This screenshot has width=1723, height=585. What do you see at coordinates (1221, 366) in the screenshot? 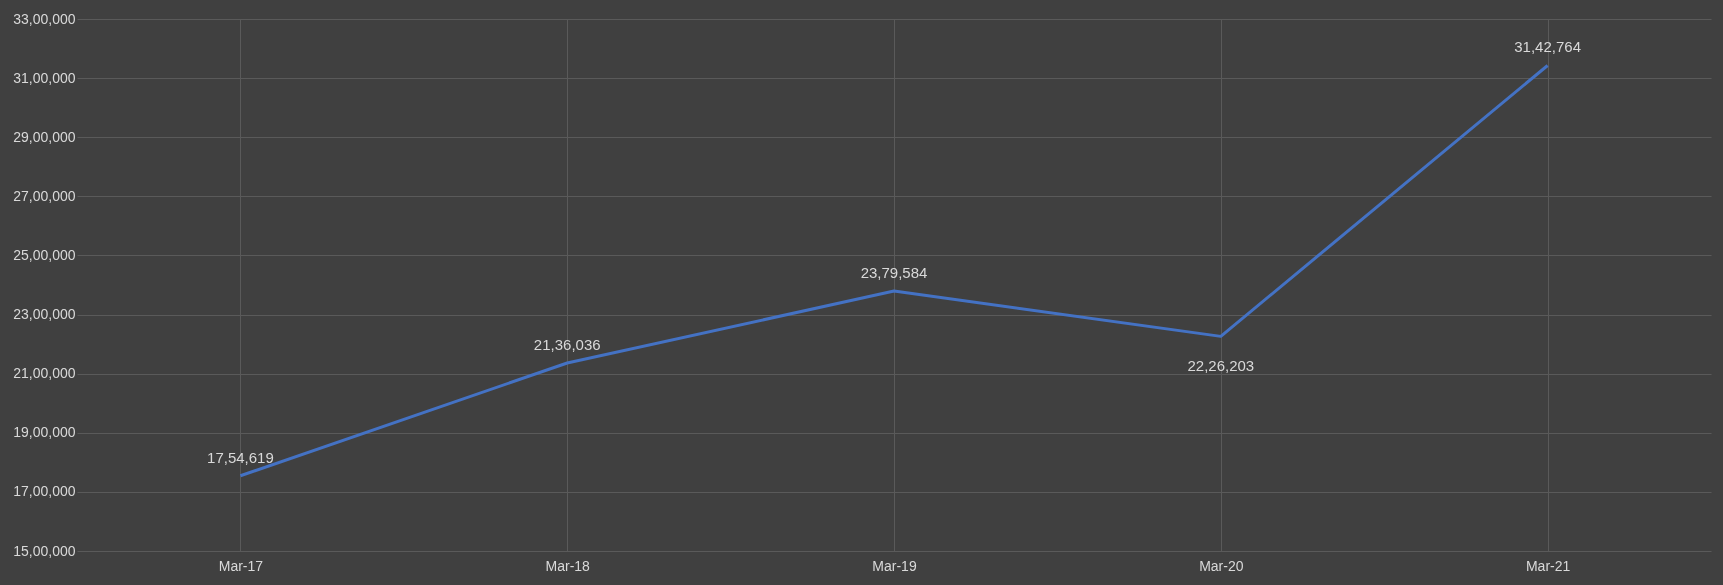
I see `data-label: 22,26,203` at bounding box center [1221, 366].